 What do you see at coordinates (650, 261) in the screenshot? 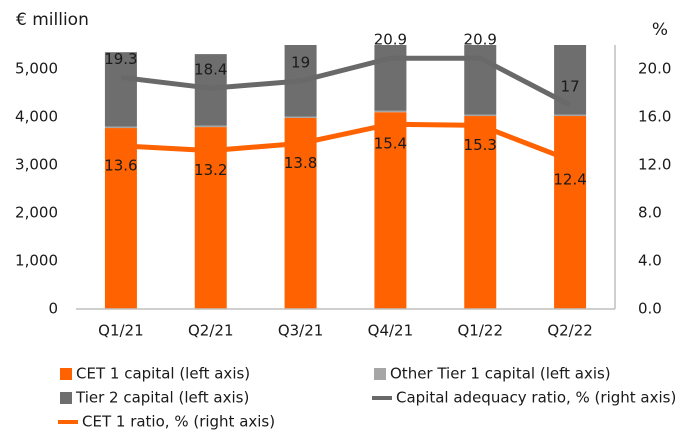
I see `y2-tick-label: 4.0` at bounding box center [650, 261].